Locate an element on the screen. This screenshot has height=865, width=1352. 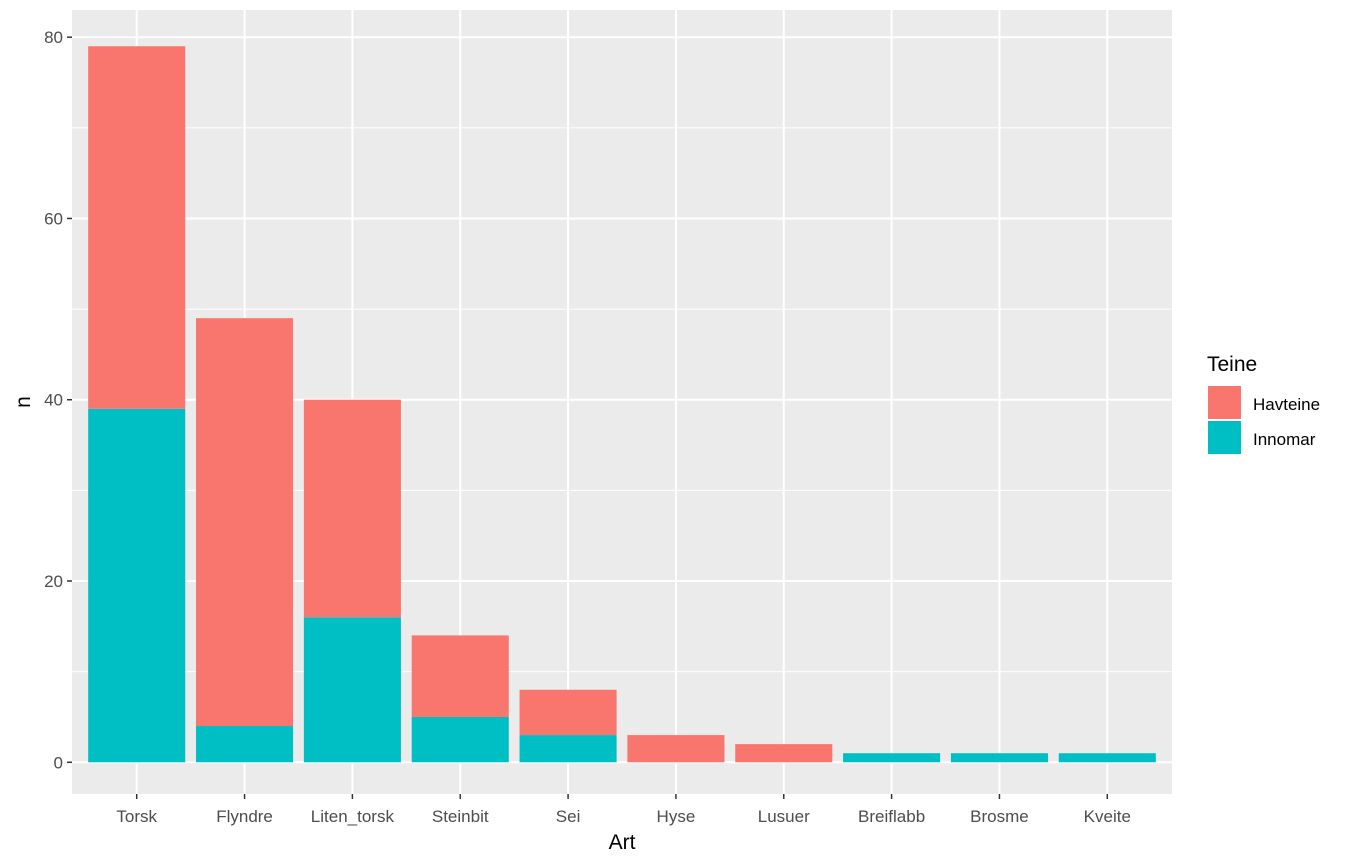
bar-sei-innomar is located at coordinates (568, 749).